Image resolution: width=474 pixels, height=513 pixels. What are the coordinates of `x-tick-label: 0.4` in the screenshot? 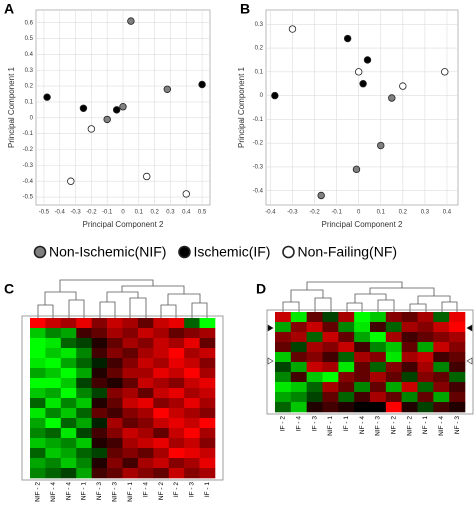 It's located at (186, 213).